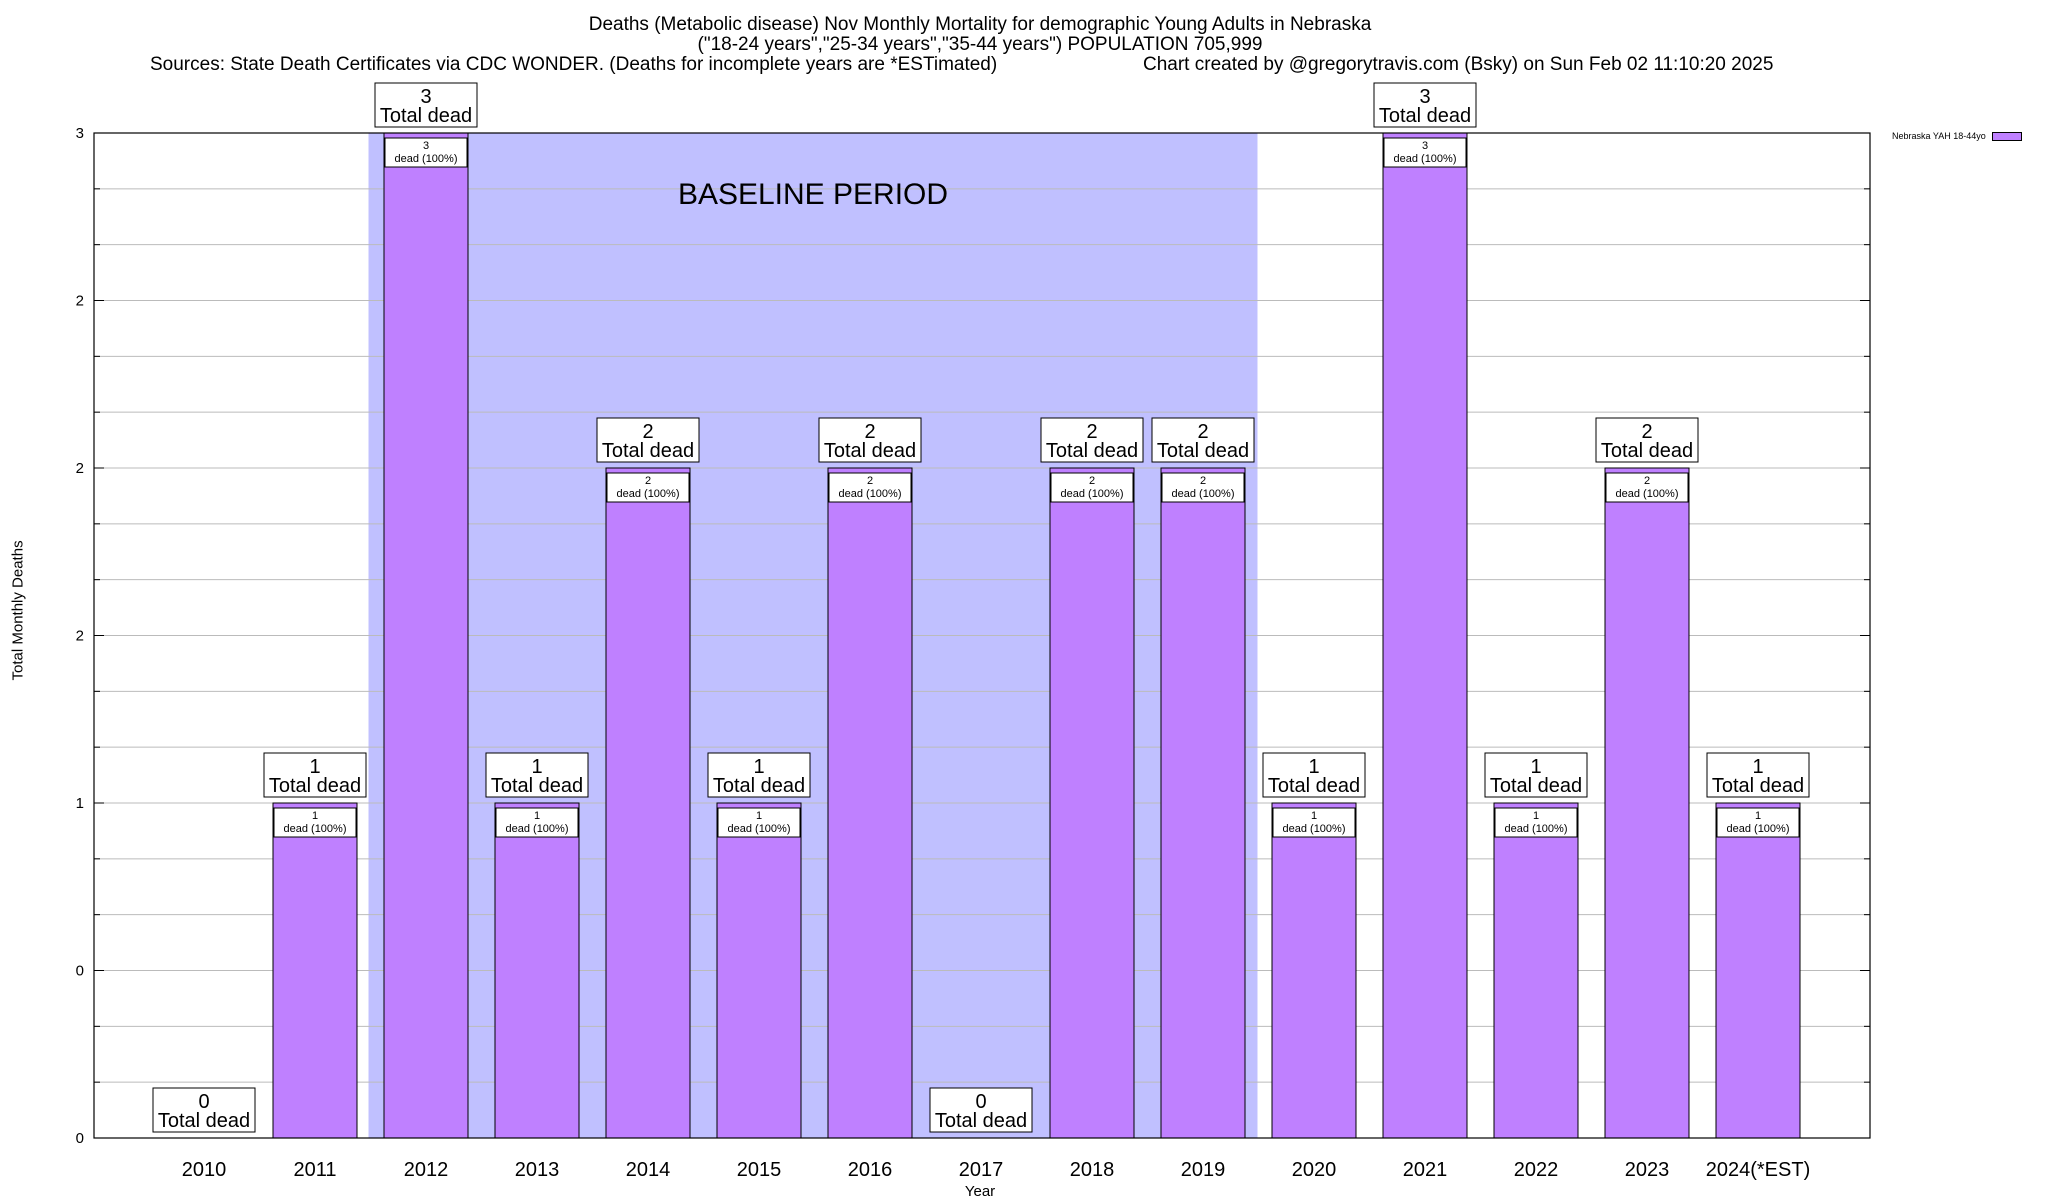 The height and width of the screenshot is (1200, 2048). I want to click on bar-total-value: 3, so click(1424, 97).